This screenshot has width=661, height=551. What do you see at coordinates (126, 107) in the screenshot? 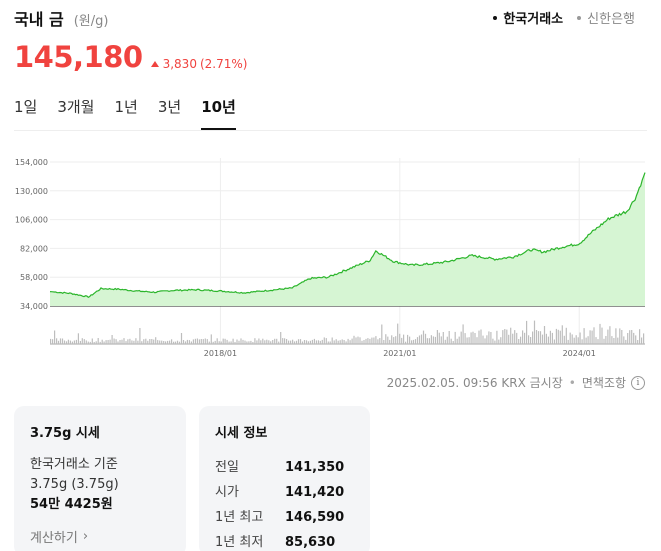
I see `tab-1y: 1년` at bounding box center [126, 107].